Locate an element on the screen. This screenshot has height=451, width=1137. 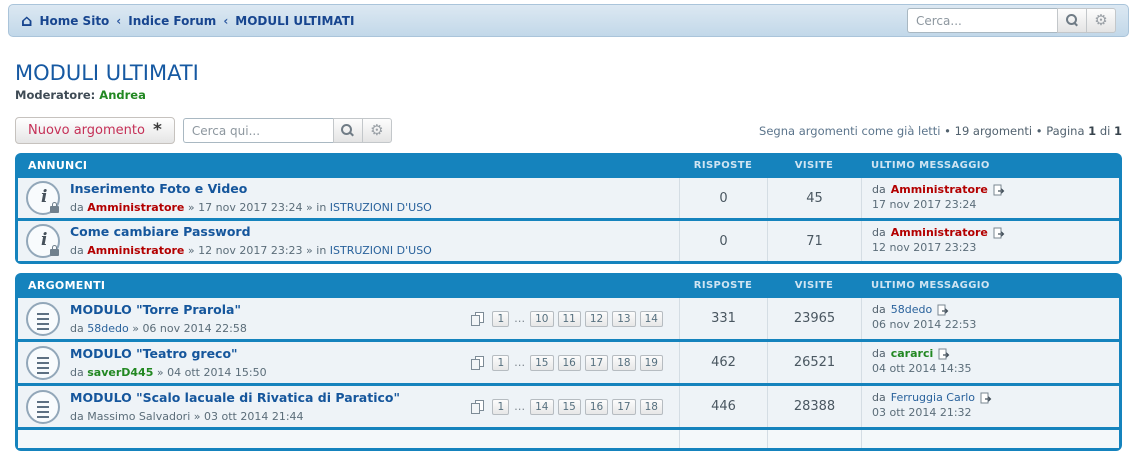
last-post-author-link: Ferruggia Carlo is located at coordinates (933, 397).